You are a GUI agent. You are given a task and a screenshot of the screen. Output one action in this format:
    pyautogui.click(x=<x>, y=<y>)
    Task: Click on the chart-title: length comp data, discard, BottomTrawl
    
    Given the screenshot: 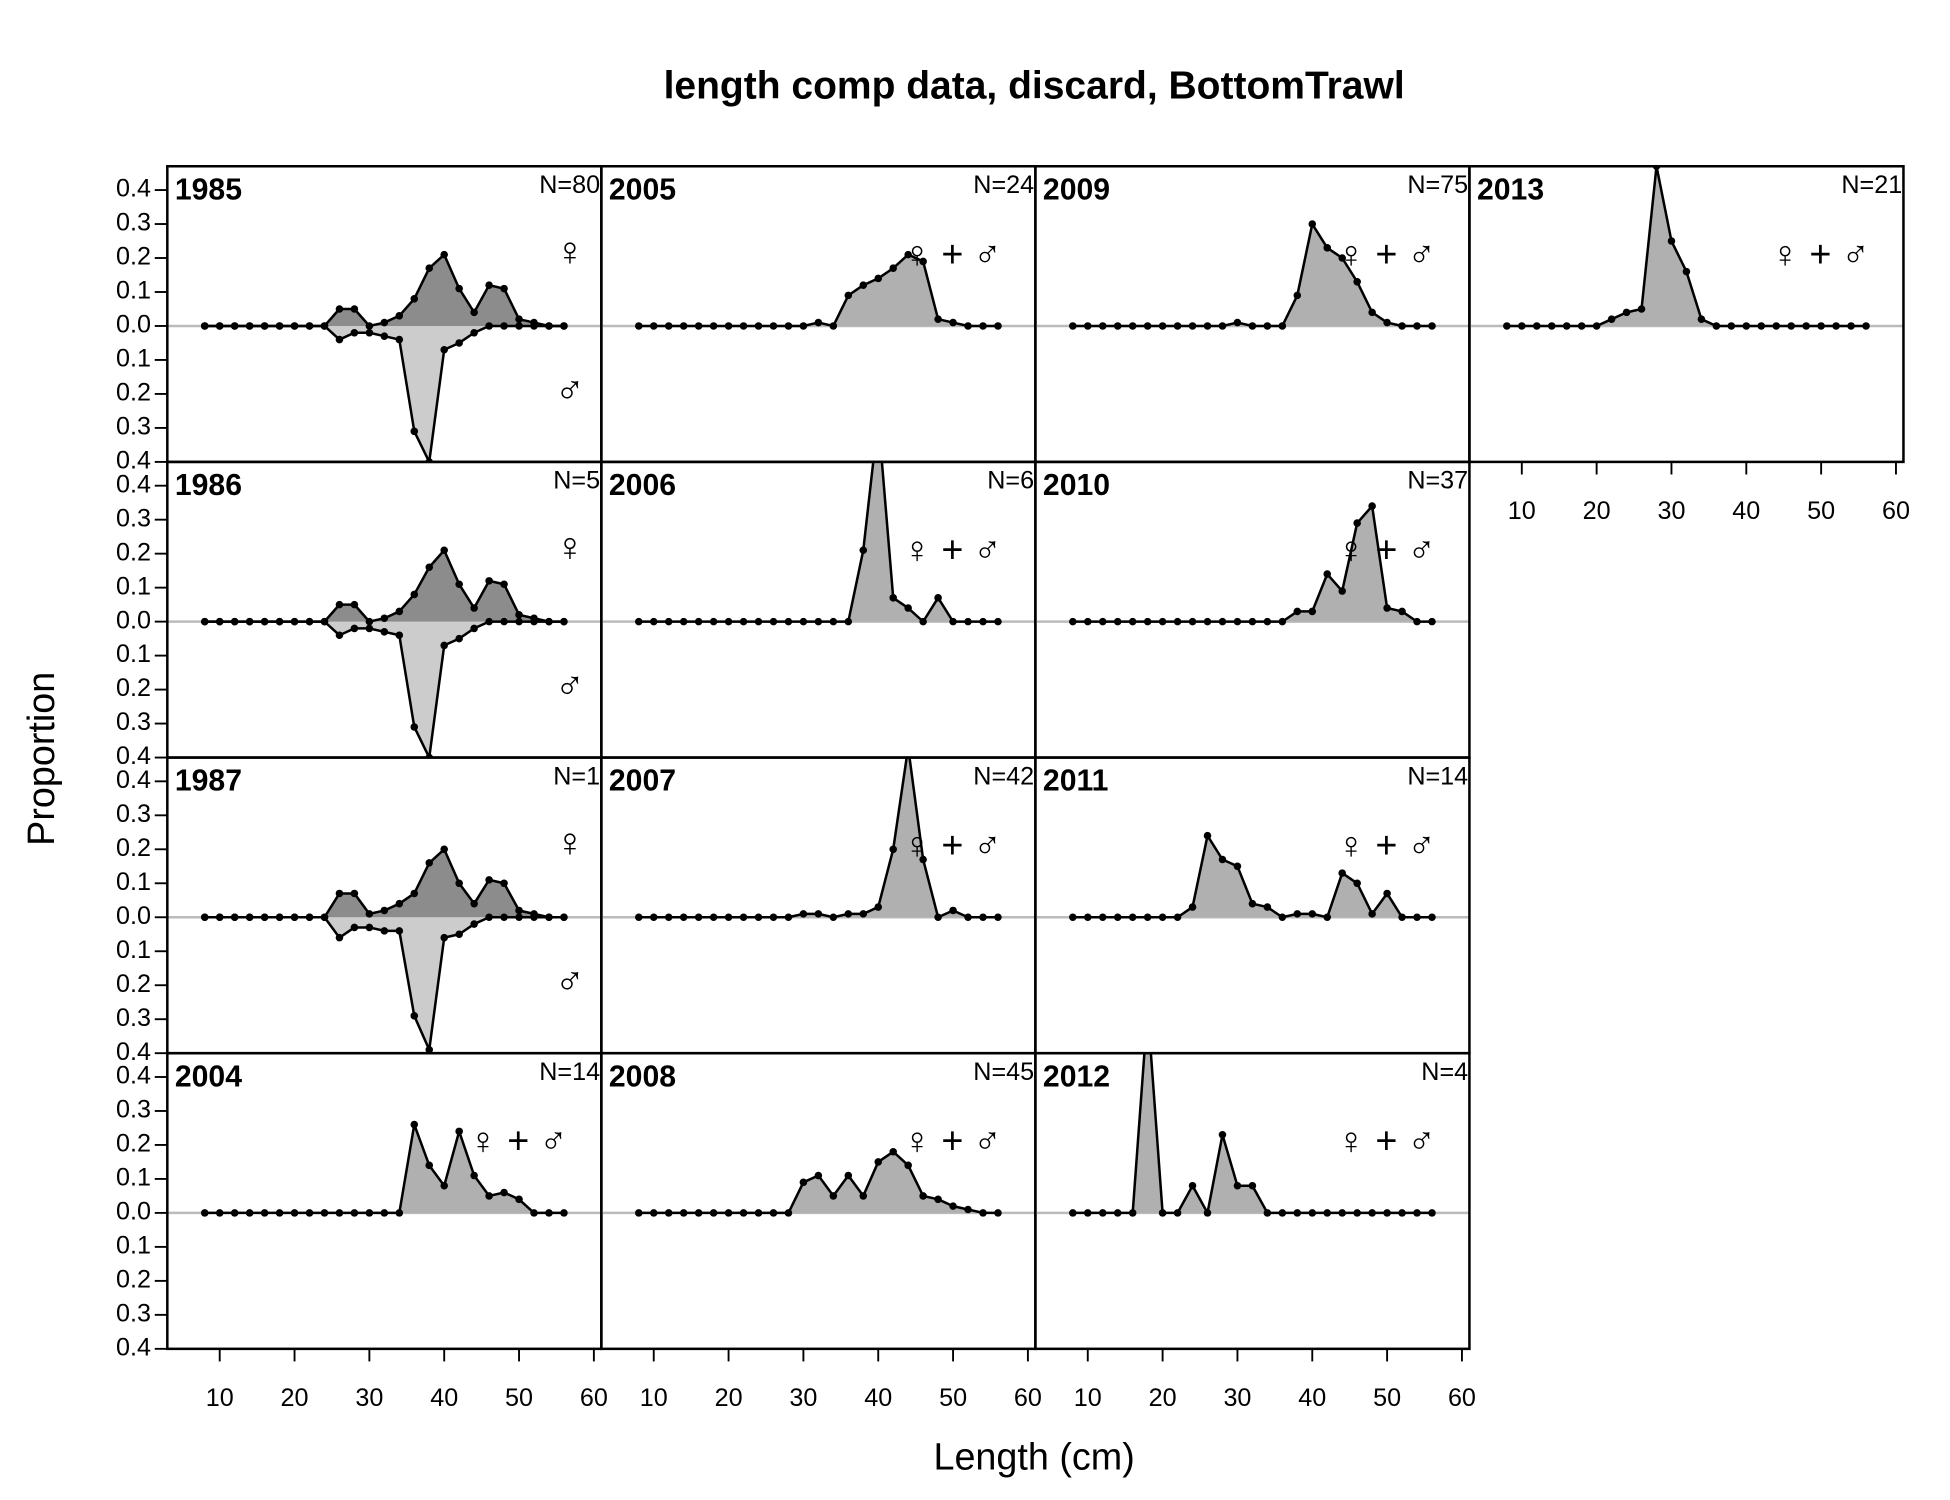 What is the action you would take?
    pyautogui.click(x=1034, y=86)
    